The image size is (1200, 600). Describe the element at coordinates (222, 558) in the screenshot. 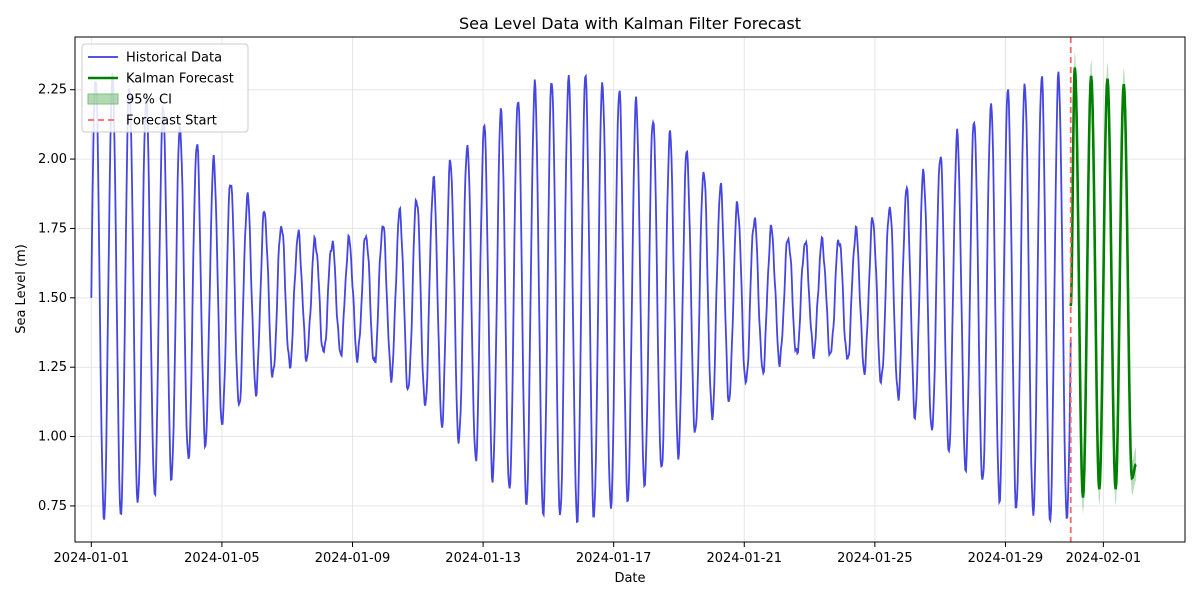

I see `x-tick-label: 2024-01-05` at that location.